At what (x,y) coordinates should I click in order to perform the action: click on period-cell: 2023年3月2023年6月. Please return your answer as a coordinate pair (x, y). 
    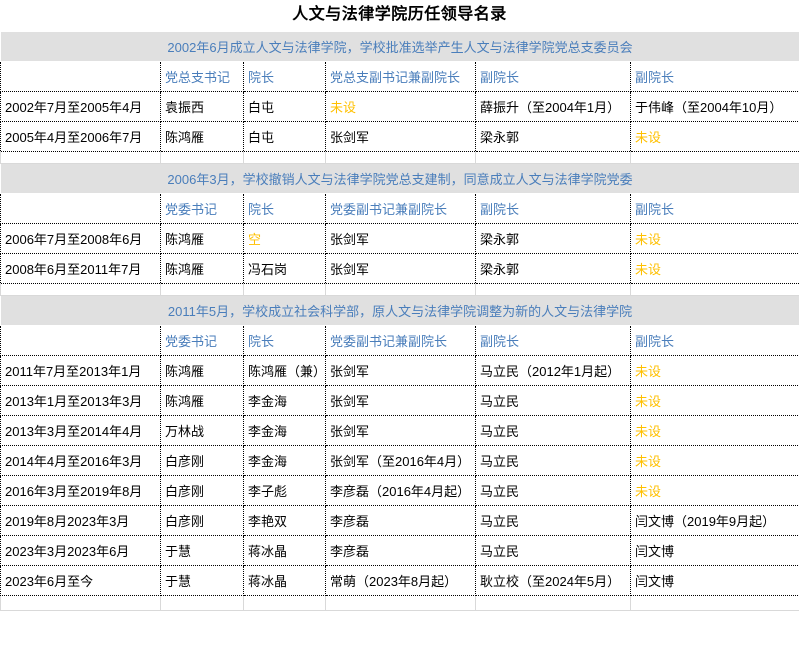
    Looking at the image, I should click on (80, 551).